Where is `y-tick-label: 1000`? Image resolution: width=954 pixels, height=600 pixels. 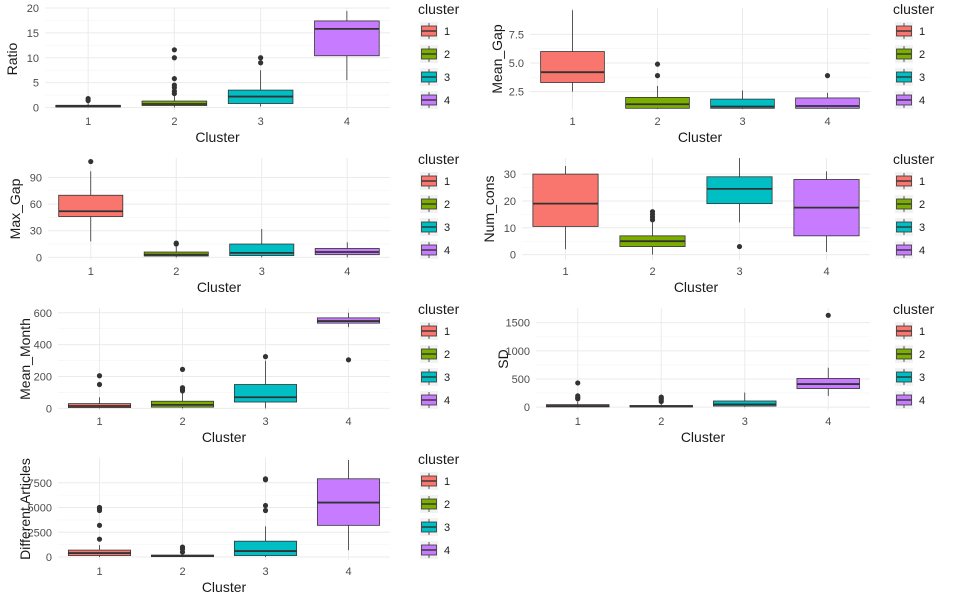 y-tick-label: 1000 is located at coordinates (518, 352).